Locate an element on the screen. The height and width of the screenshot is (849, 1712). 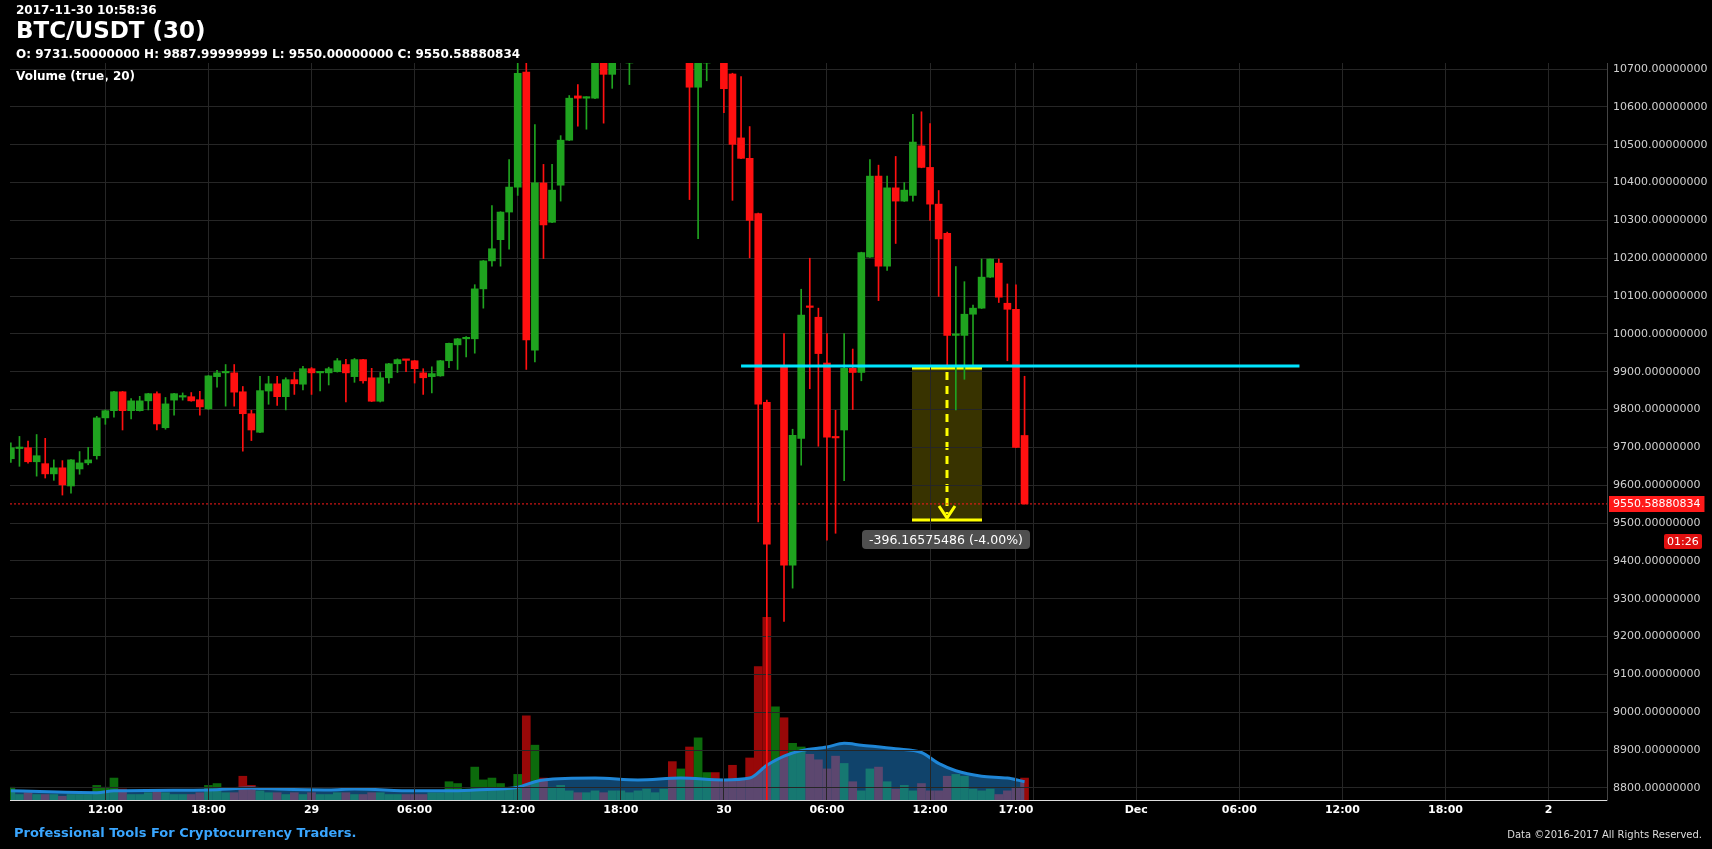
y-tick-label: 10300.00000000 is located at coordinates (1660, 220).